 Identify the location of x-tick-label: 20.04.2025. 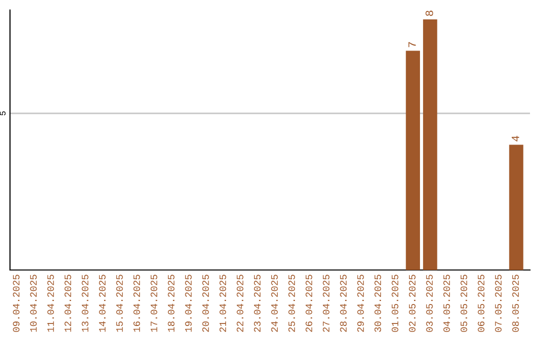
(205, 303).